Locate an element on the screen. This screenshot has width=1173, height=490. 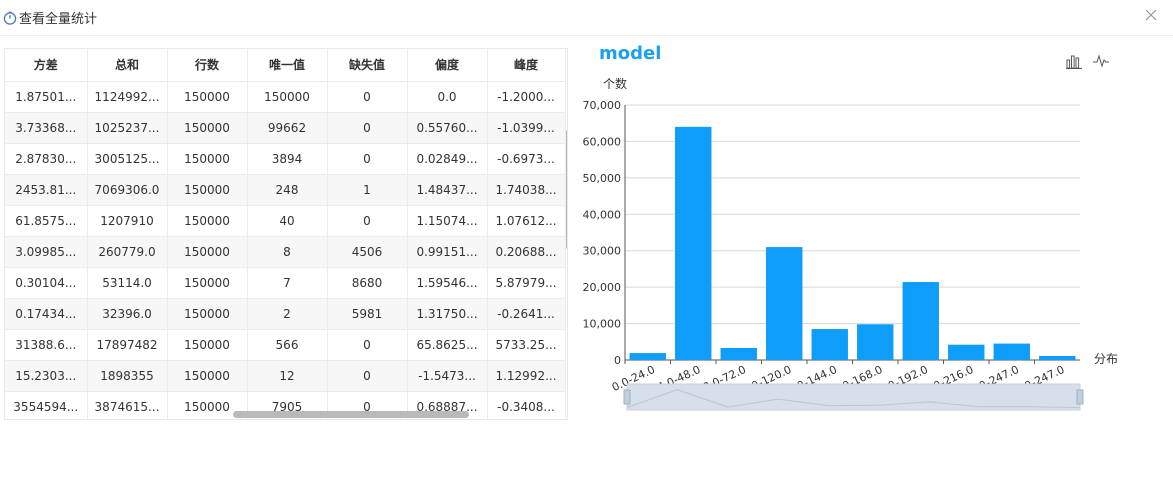
table-cell: 12 is located at coordinates (287, 376).